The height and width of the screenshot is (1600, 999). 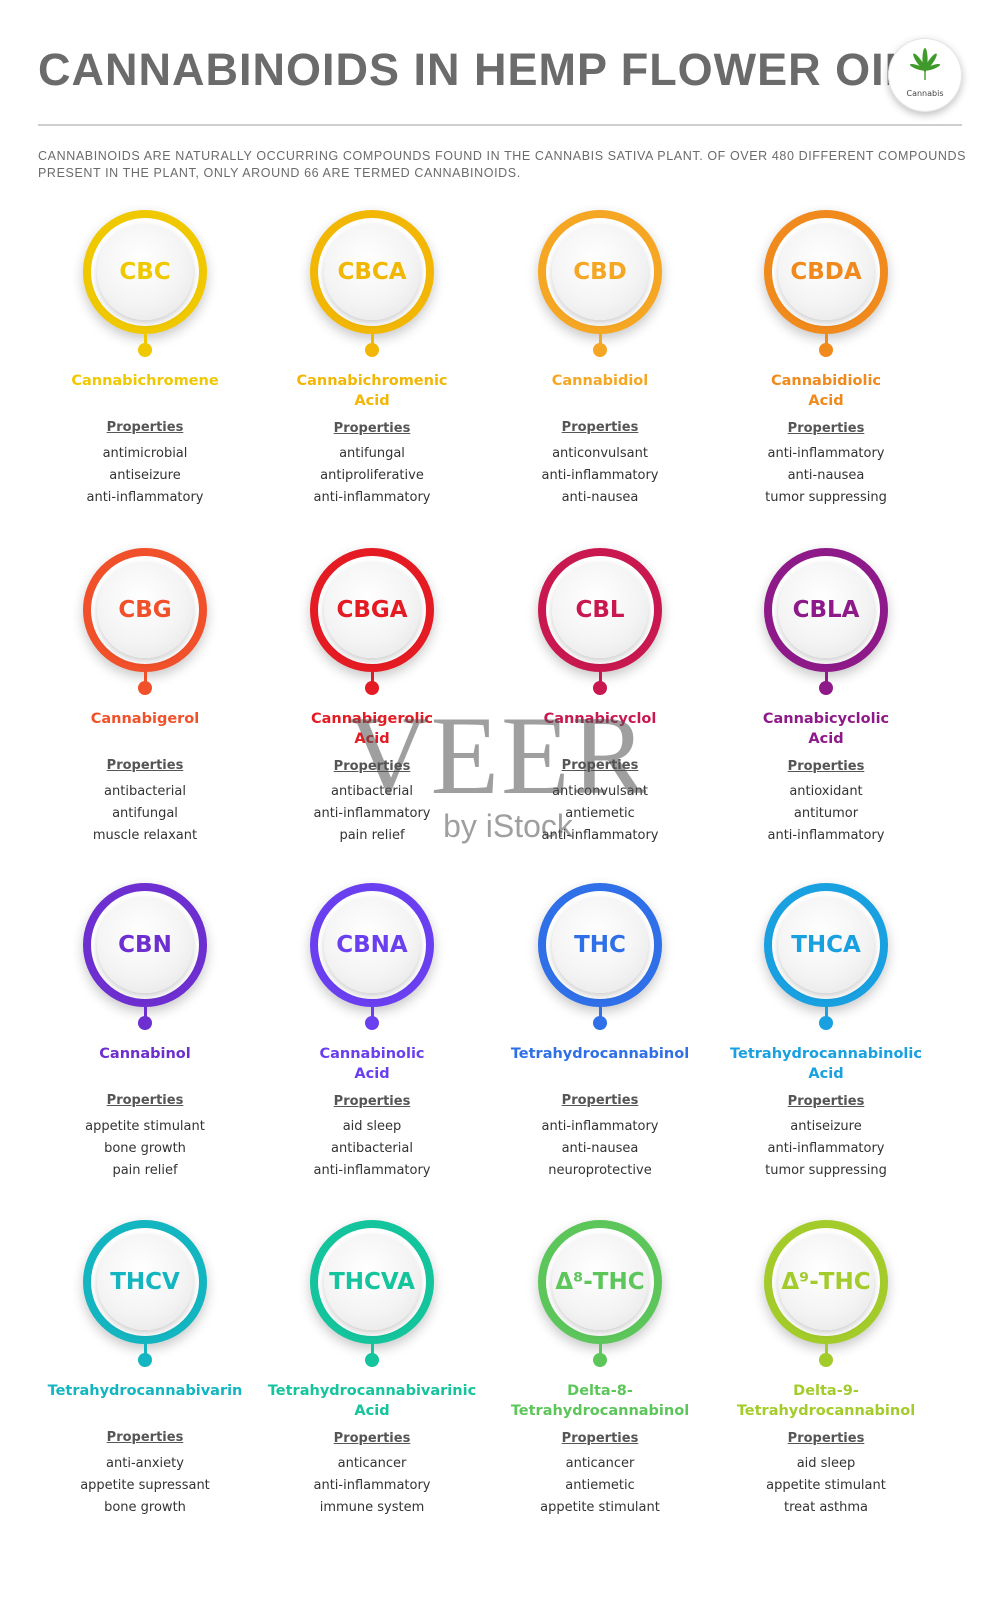 What do you see at coordinates (372, 945) in the screenshot?
I see `cannabinoid-badge: CBNA` at bounding box center [372, 945].